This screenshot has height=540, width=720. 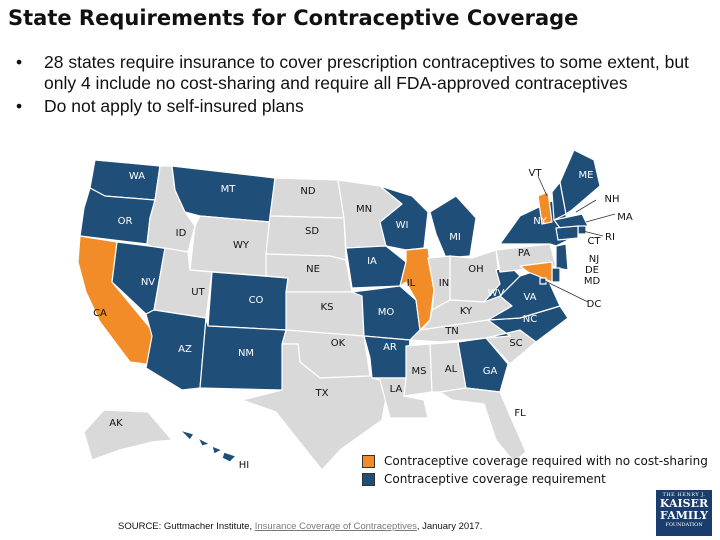 What do you see at coordinates (610, 237) in the screenshot?
I see `state-label-ri: RI` at bounding box center [610, 237].